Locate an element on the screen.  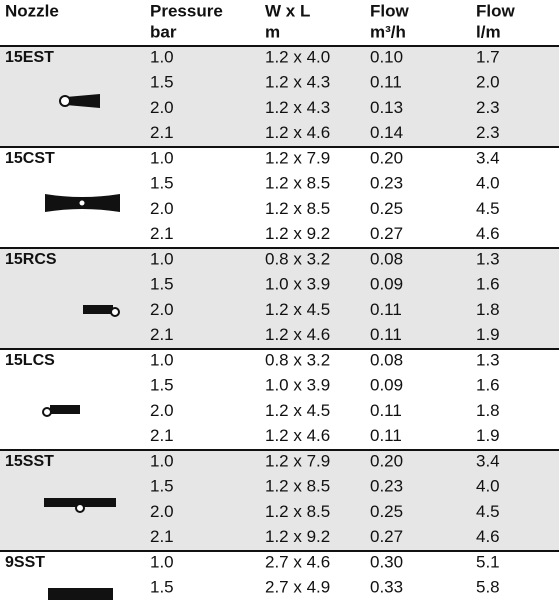
cell: 0.30 is located at coordinates (386, 561).